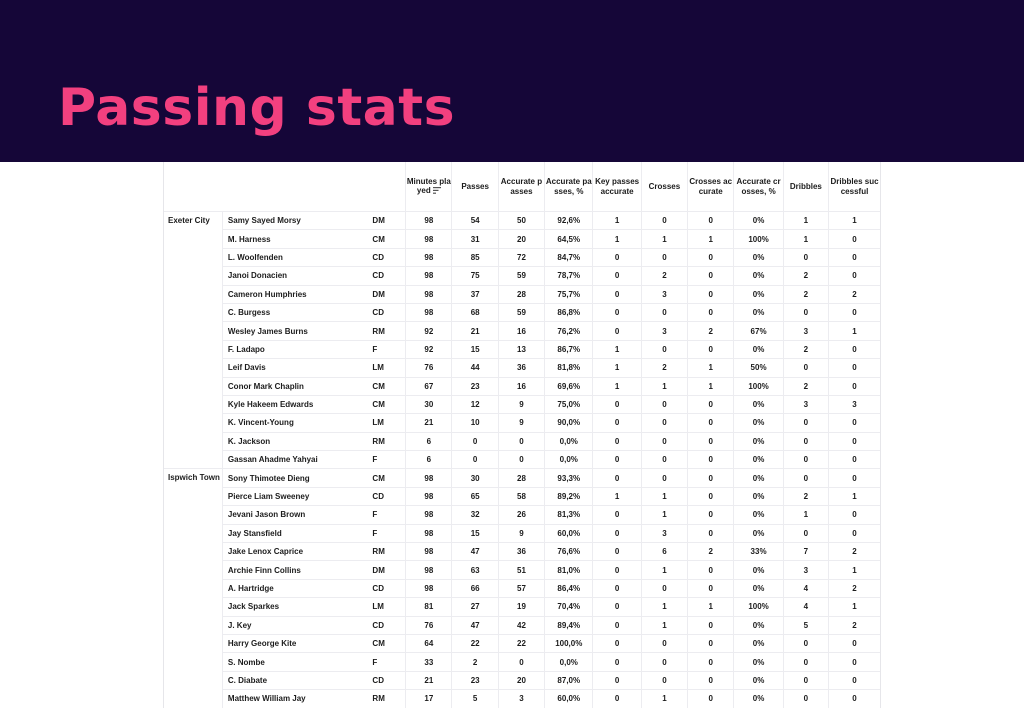 Image resolution: width=1024 pixels, height=708 pixels. What do you see at coordinates (522, 312) in the screenshot?
I see `table-row: C. Burgess CD 98 68 59 86,8% 0 0 0 0% 0 0` at bounding box center [522, 312].